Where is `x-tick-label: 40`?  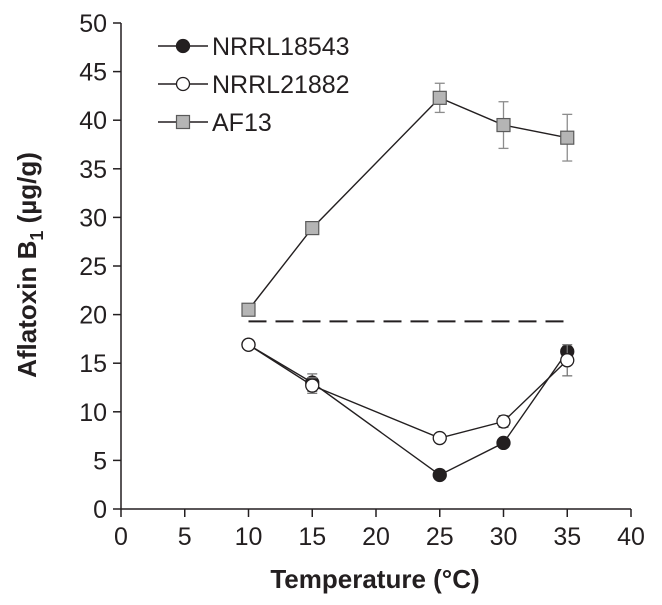
x-tick-label: 40 is located at coordinates (631, 537).